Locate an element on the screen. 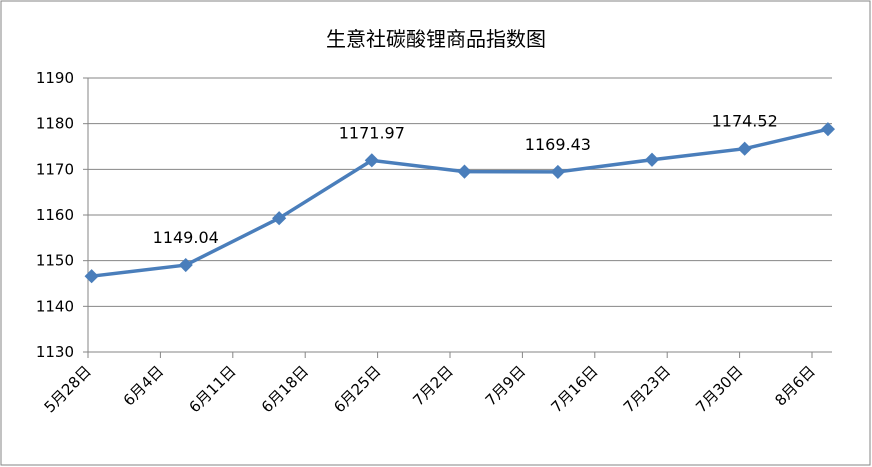  y-tick-label: 1130 is located at coordinates (55, 352).